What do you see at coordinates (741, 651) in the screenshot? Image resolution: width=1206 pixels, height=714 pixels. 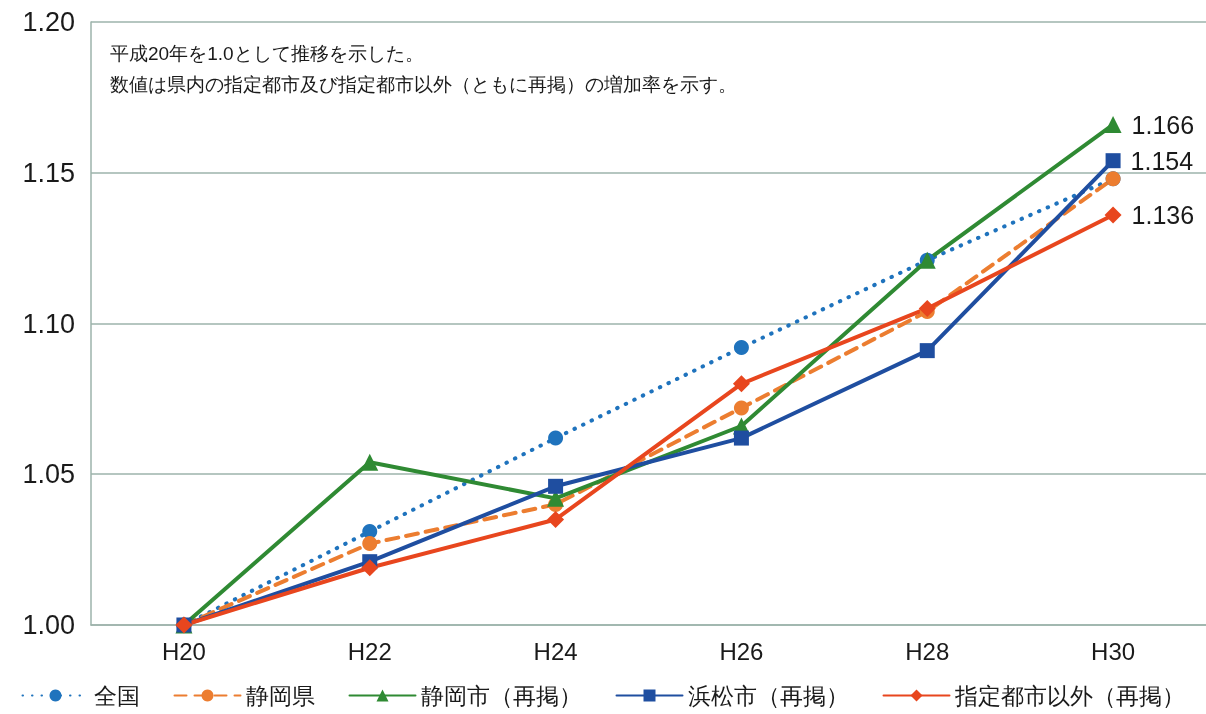 I see `x-tick-label: H26` at bounding box center [741, 651].